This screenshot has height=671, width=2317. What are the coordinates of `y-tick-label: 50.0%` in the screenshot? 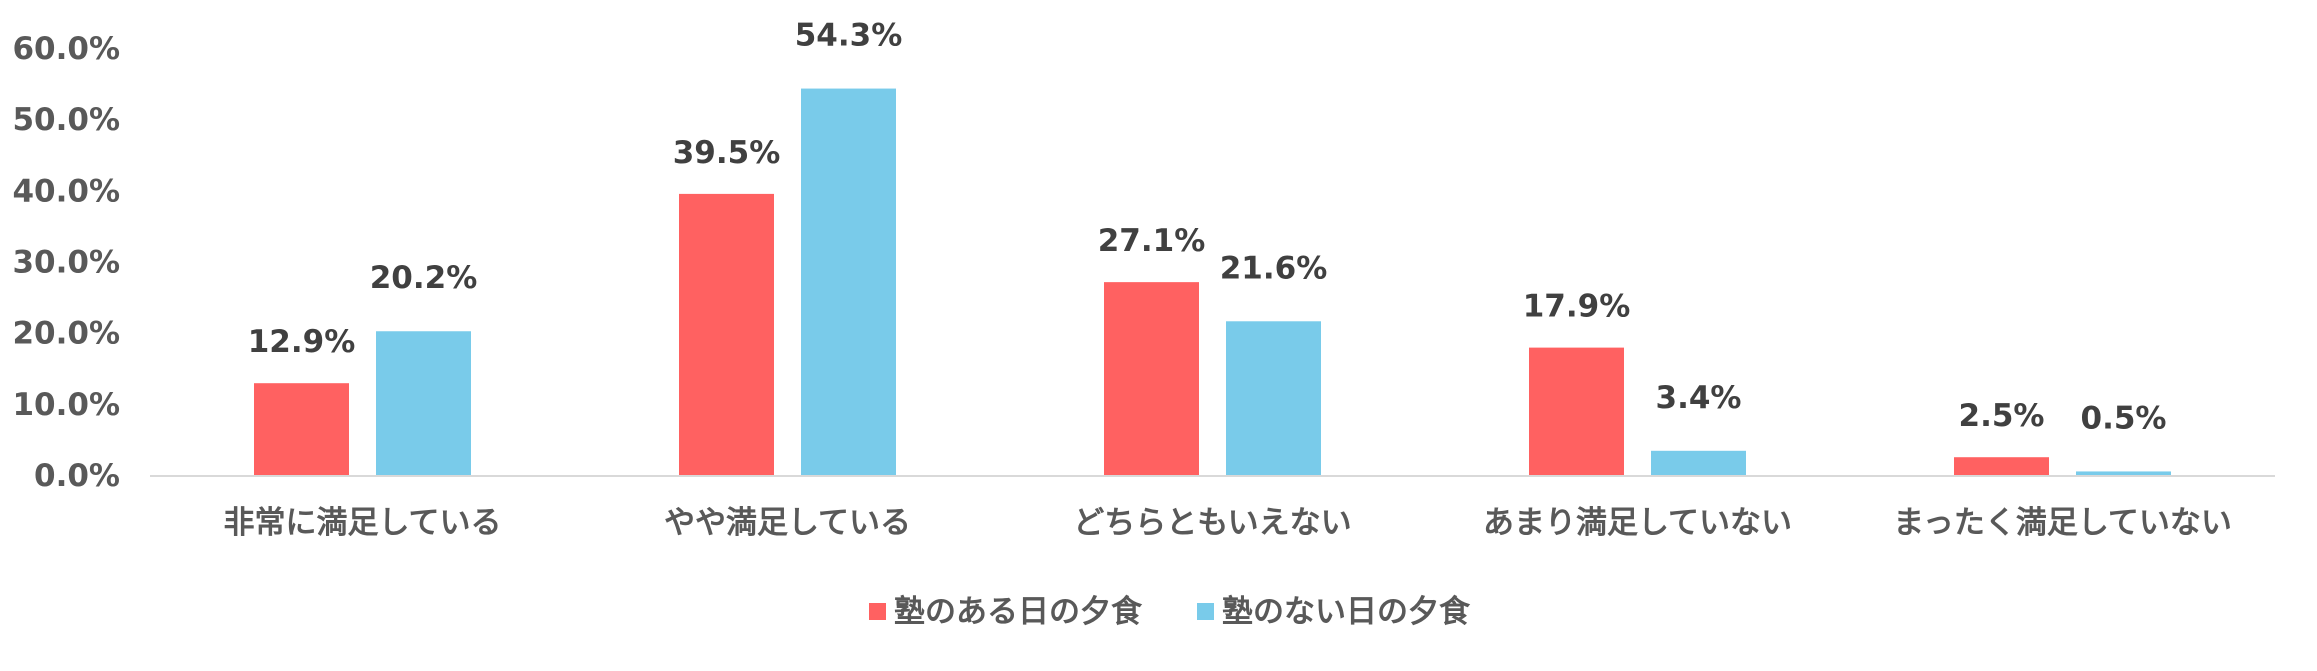 It's located at (66, 120).